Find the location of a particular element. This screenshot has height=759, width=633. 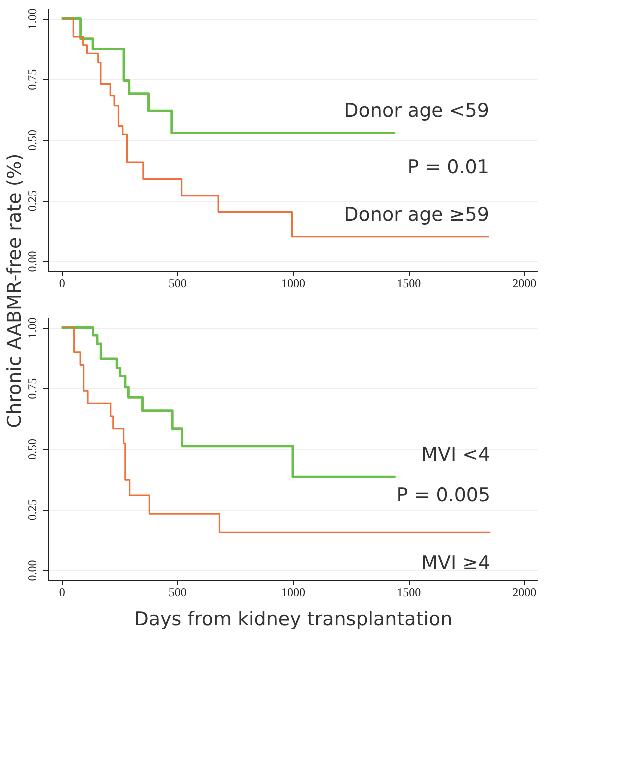

y-axis-title: Chronic AABMR-free rate (%) is located at coordinates (15, 291).